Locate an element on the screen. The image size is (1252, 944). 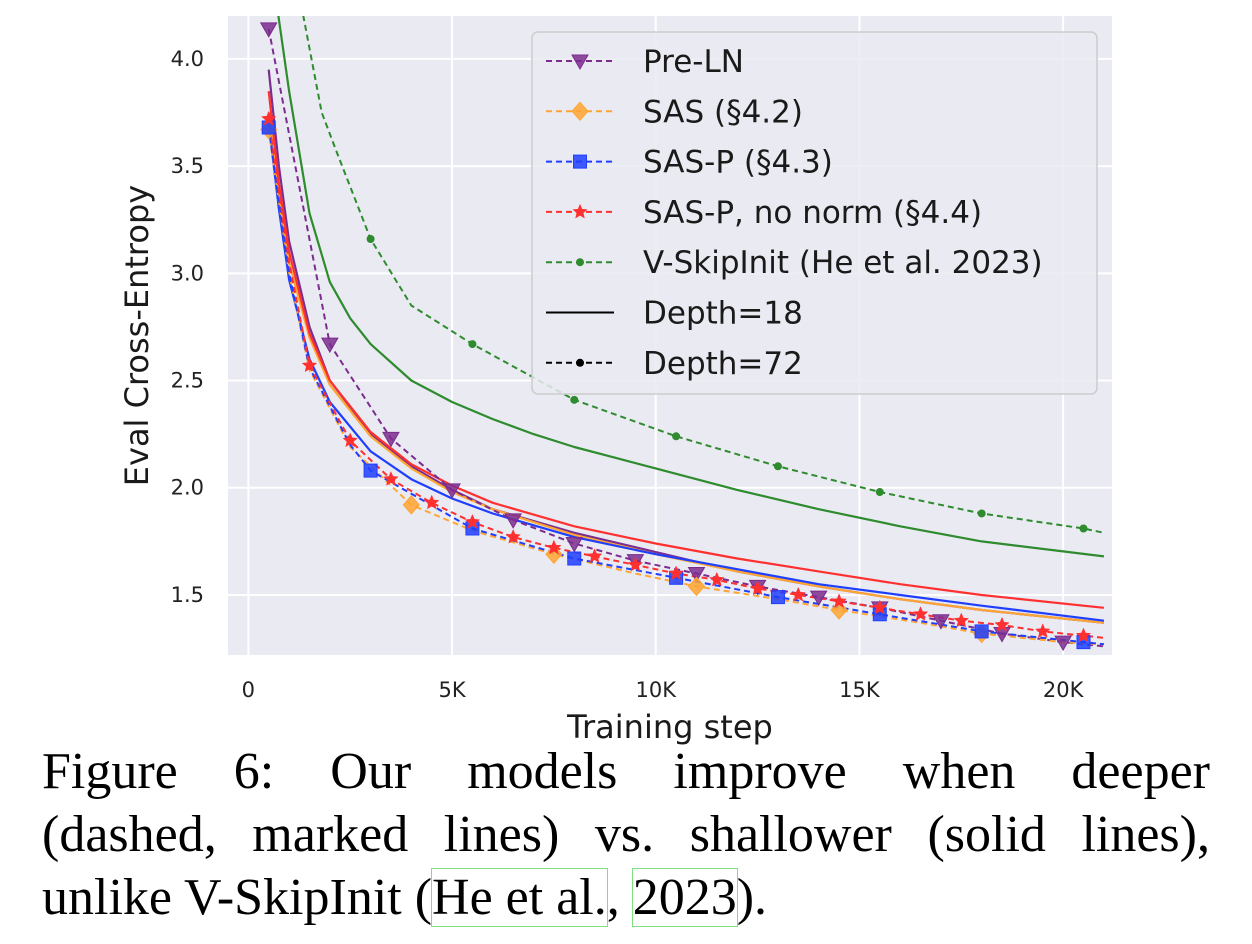
x-tick-label: 5K is located at coordinates (452, 690).